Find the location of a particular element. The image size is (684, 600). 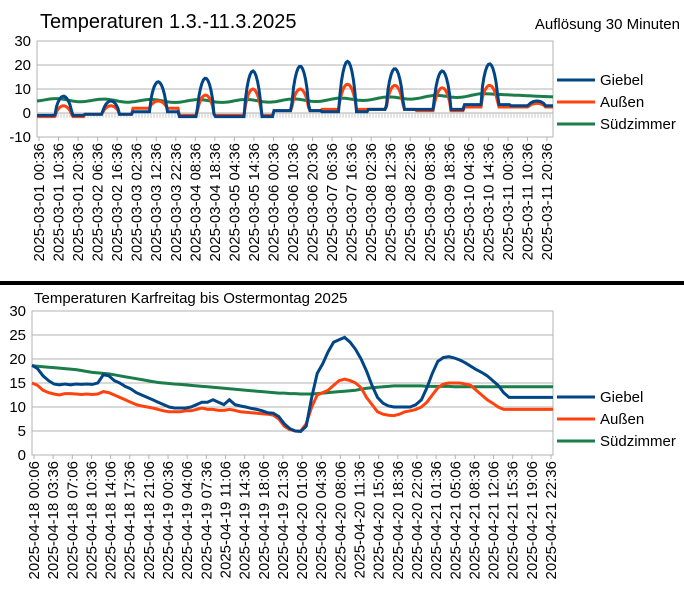

chart-bottom-legend: Giebel Außen Südzimmer is located at coordinates (616, 419).